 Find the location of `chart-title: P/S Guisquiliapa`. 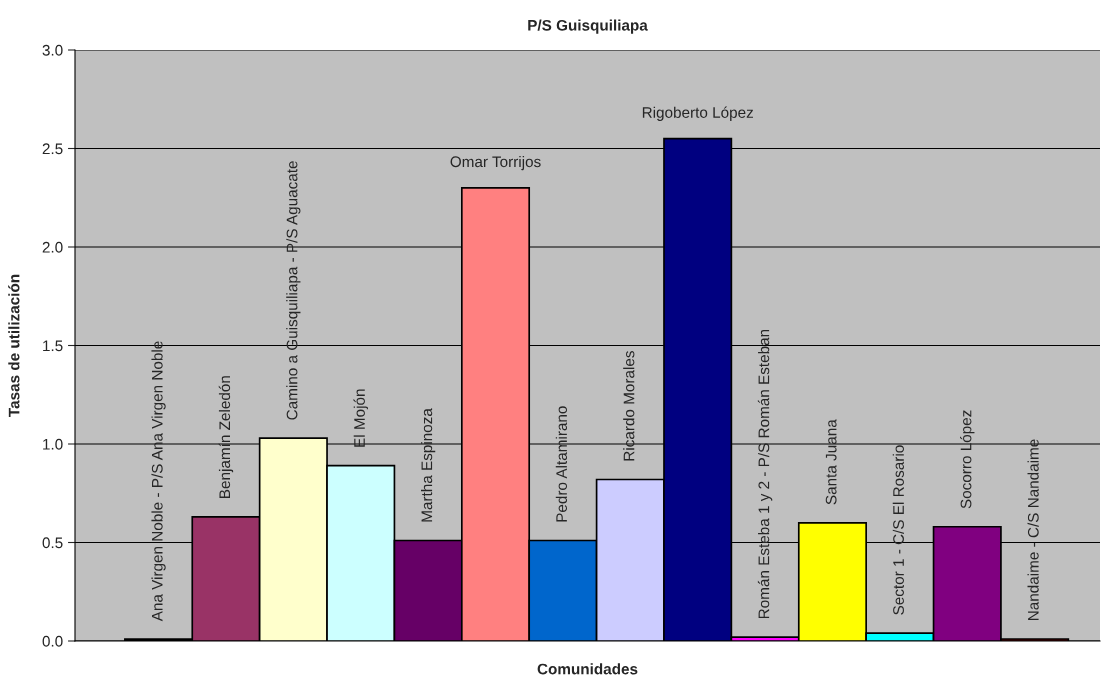

chart-title: P/S Guisquiliapa is located at coordinates (588, 26).